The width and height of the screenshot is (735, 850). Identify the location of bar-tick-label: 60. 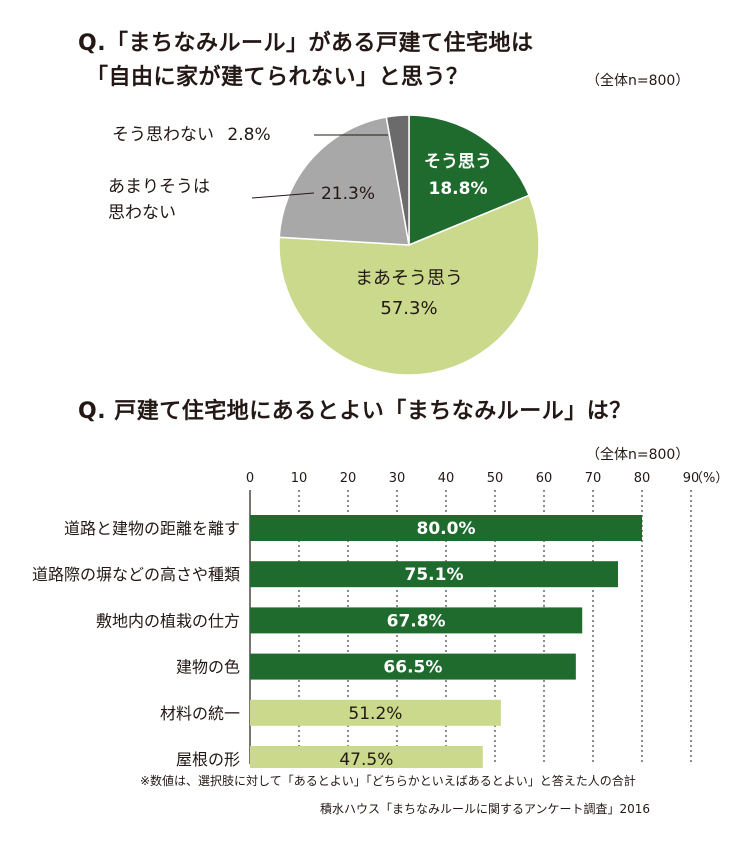
(544, 478).